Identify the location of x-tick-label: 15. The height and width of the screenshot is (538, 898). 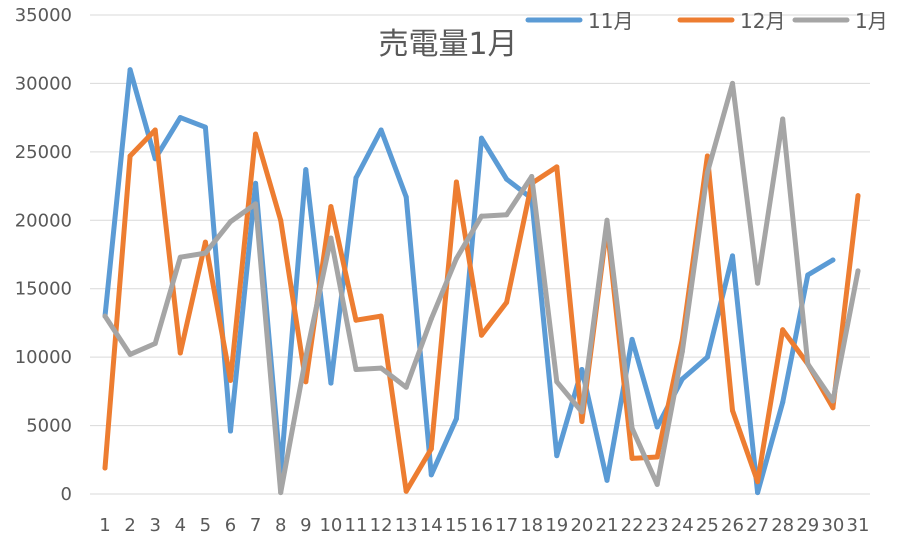
(456, 525).